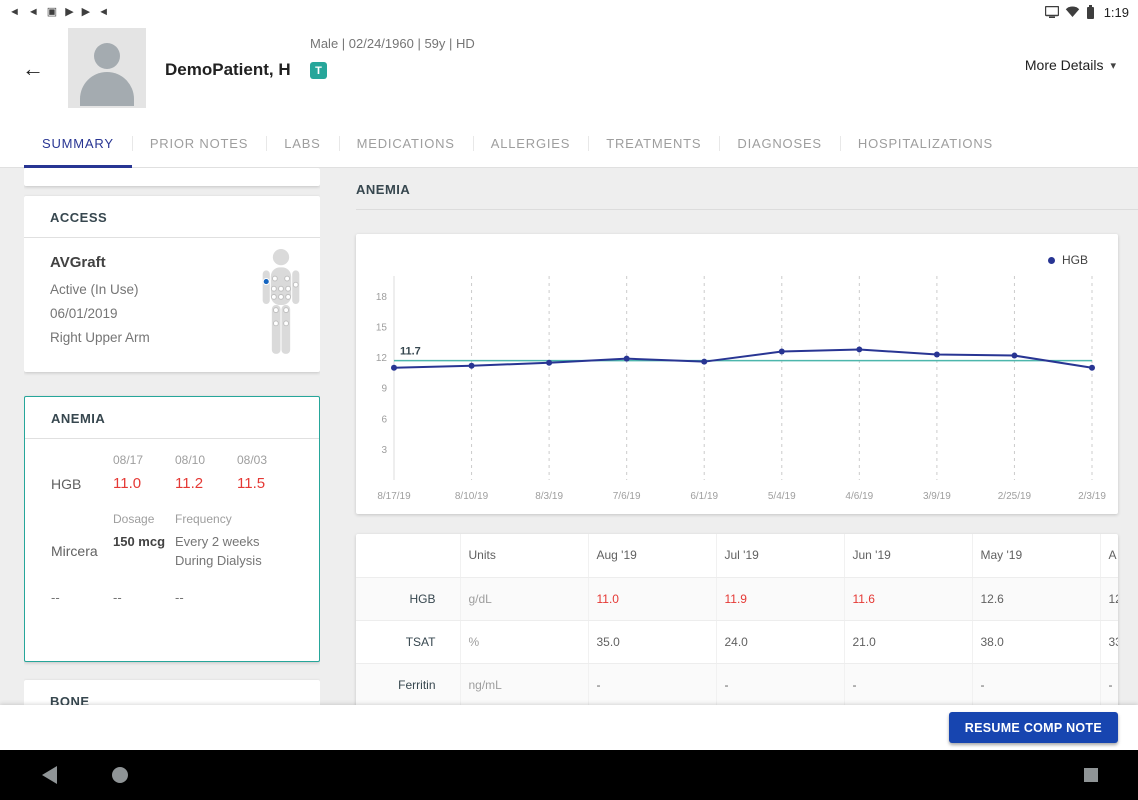  I want to click on legend-label: HGB, so click(1074, 260).